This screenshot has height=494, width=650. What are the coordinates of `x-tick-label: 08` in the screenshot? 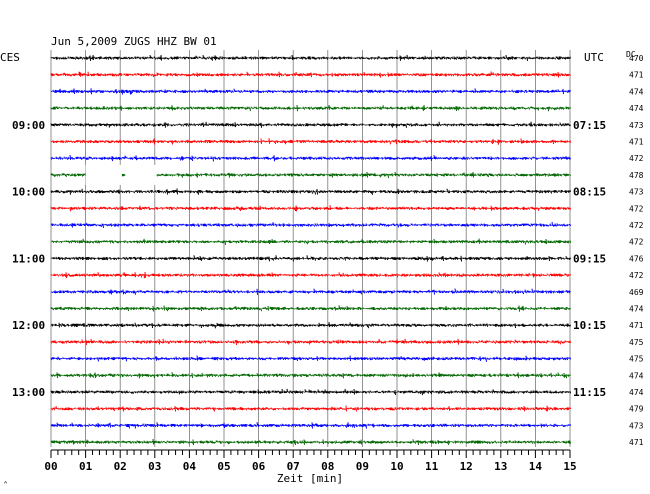 It's located at (327, 466).